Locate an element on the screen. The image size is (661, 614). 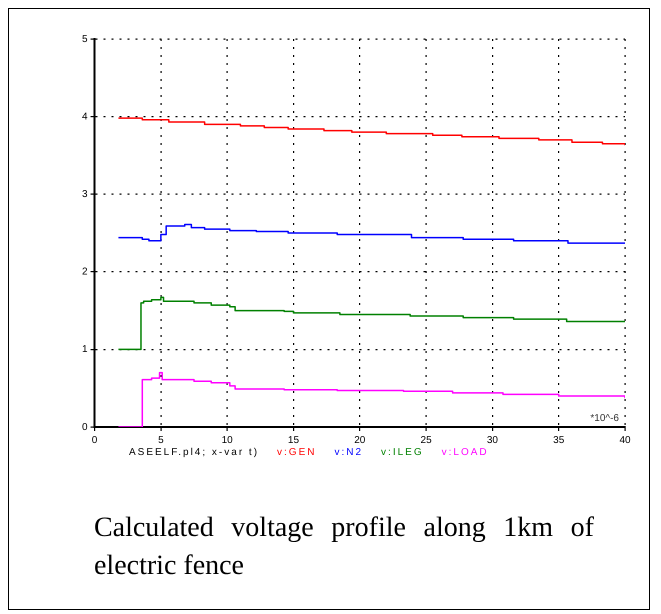
x-tick-label: 35 is located at coordinates (559, 440).